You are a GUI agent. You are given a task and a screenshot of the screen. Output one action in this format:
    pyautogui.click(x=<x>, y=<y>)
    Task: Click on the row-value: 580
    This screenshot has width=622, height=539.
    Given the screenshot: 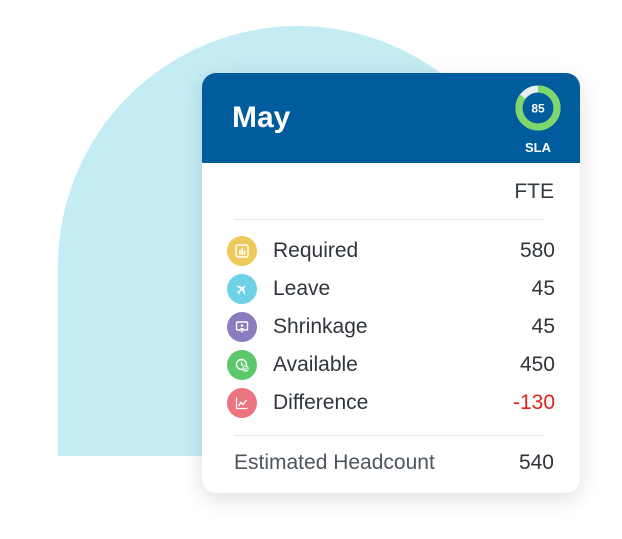 What is the action you would take?
    pyautogui.click(x=537, y=250)
    